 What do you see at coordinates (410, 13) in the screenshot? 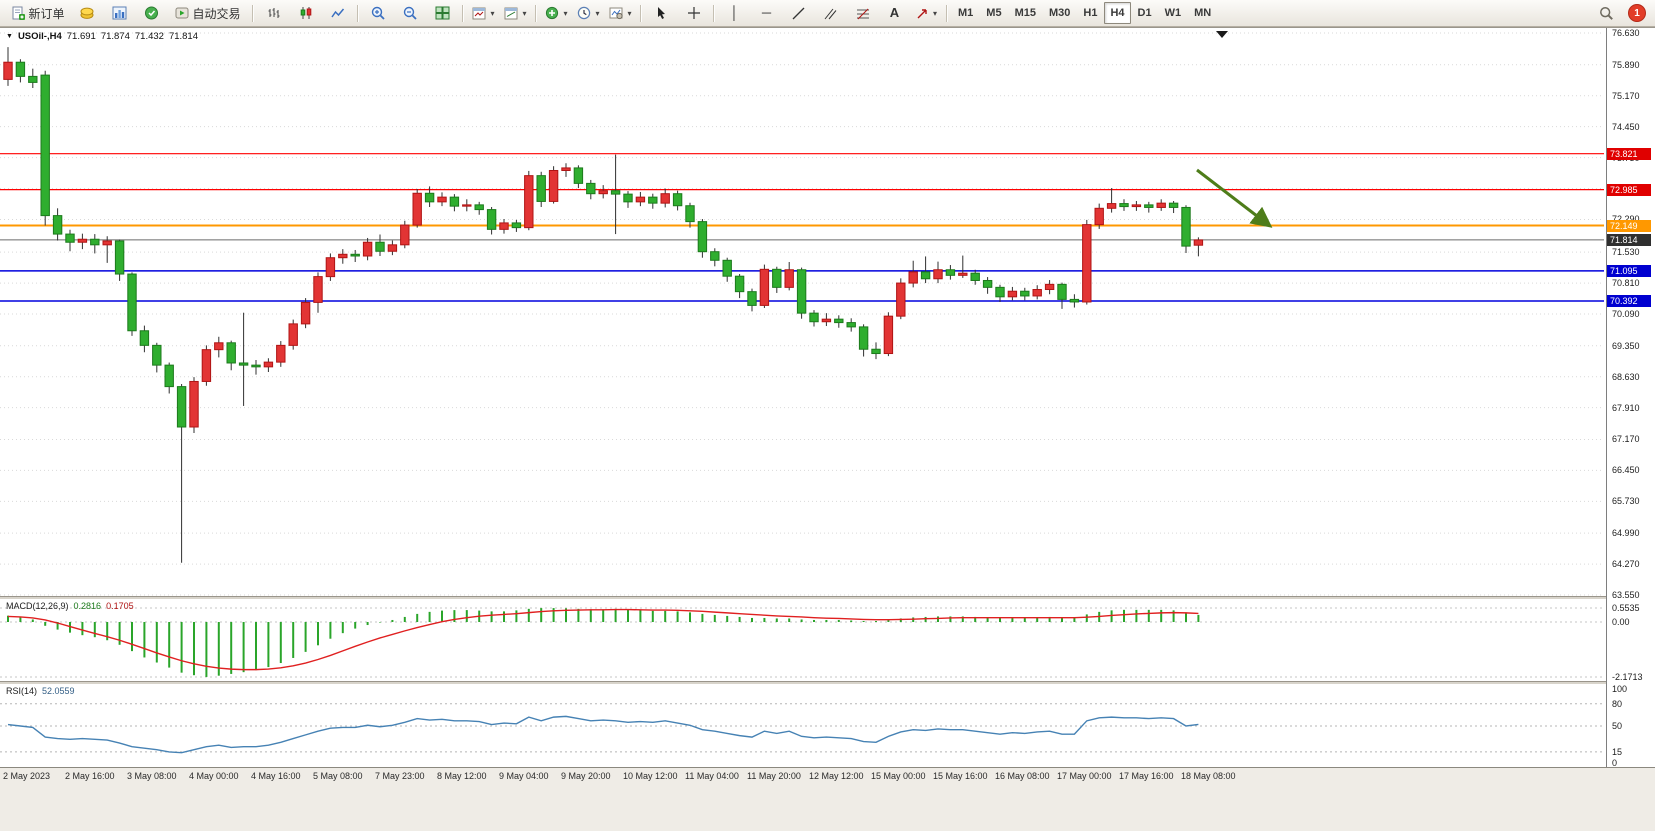
I see `zoom-out-button` at bounding box center [410, 13].